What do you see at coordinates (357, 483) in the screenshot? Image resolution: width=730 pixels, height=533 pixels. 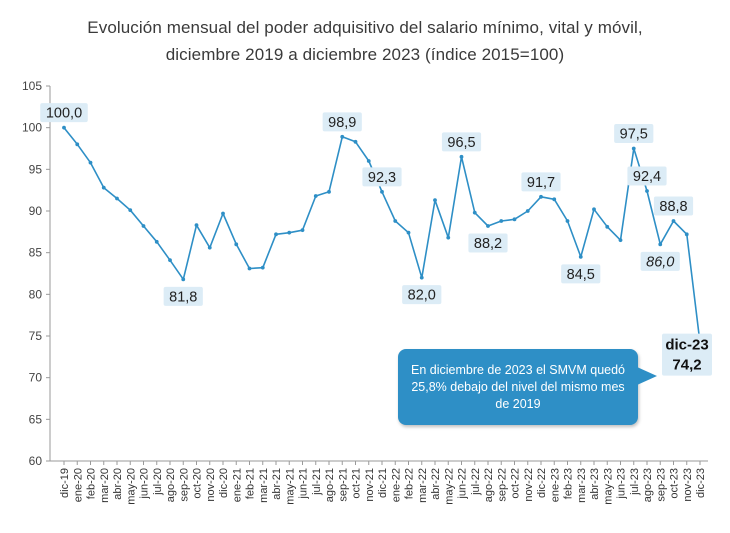 I see `x-tick-label: oct-21` at bounding box center [357, 483].